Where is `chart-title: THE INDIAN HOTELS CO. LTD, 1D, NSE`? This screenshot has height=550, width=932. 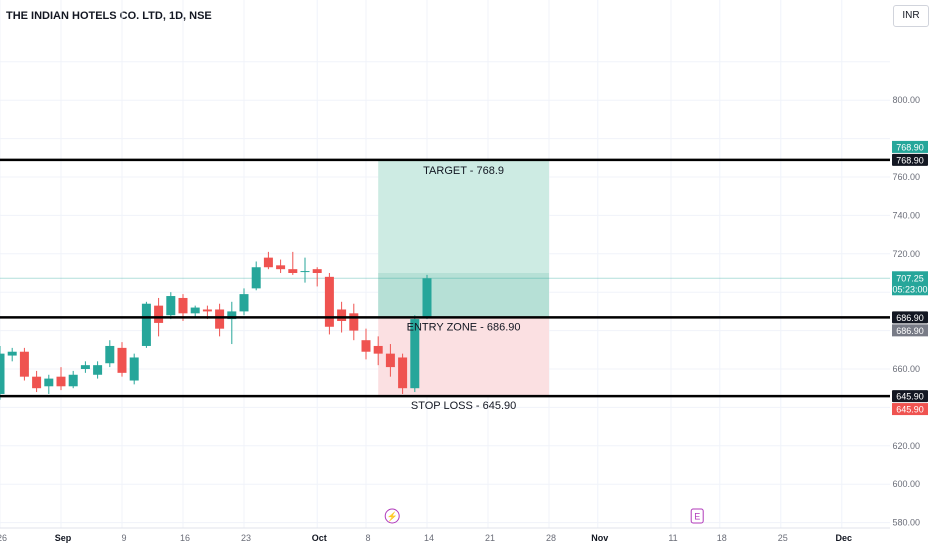 chart-title: THE INDIAN HOTELS CO. LTD, 1D, NSE is located at coordinates (109, 16).